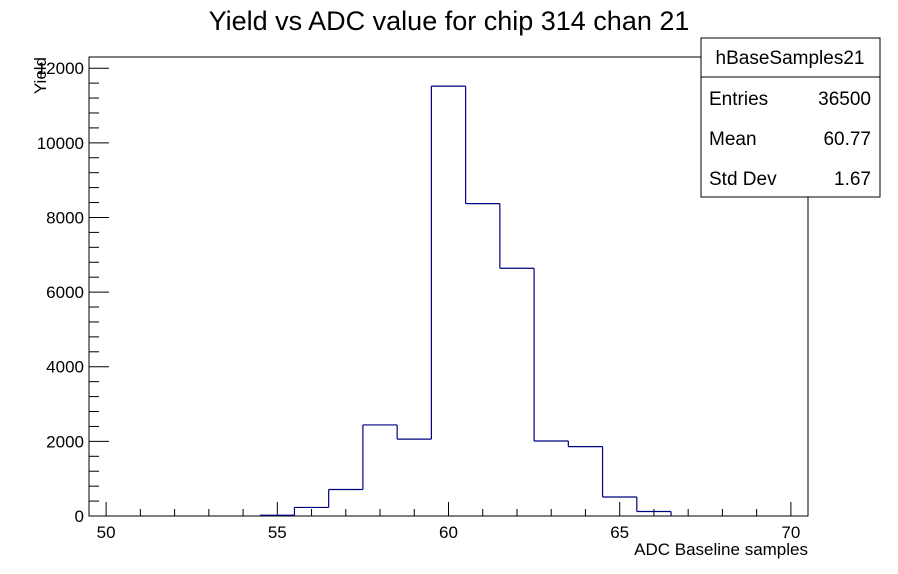 The image size is (898, 574). What do you see at coordinates (65, 292) in the screenshot?
I see `y-tick-label: 6000` at bounding box center [65, 292].